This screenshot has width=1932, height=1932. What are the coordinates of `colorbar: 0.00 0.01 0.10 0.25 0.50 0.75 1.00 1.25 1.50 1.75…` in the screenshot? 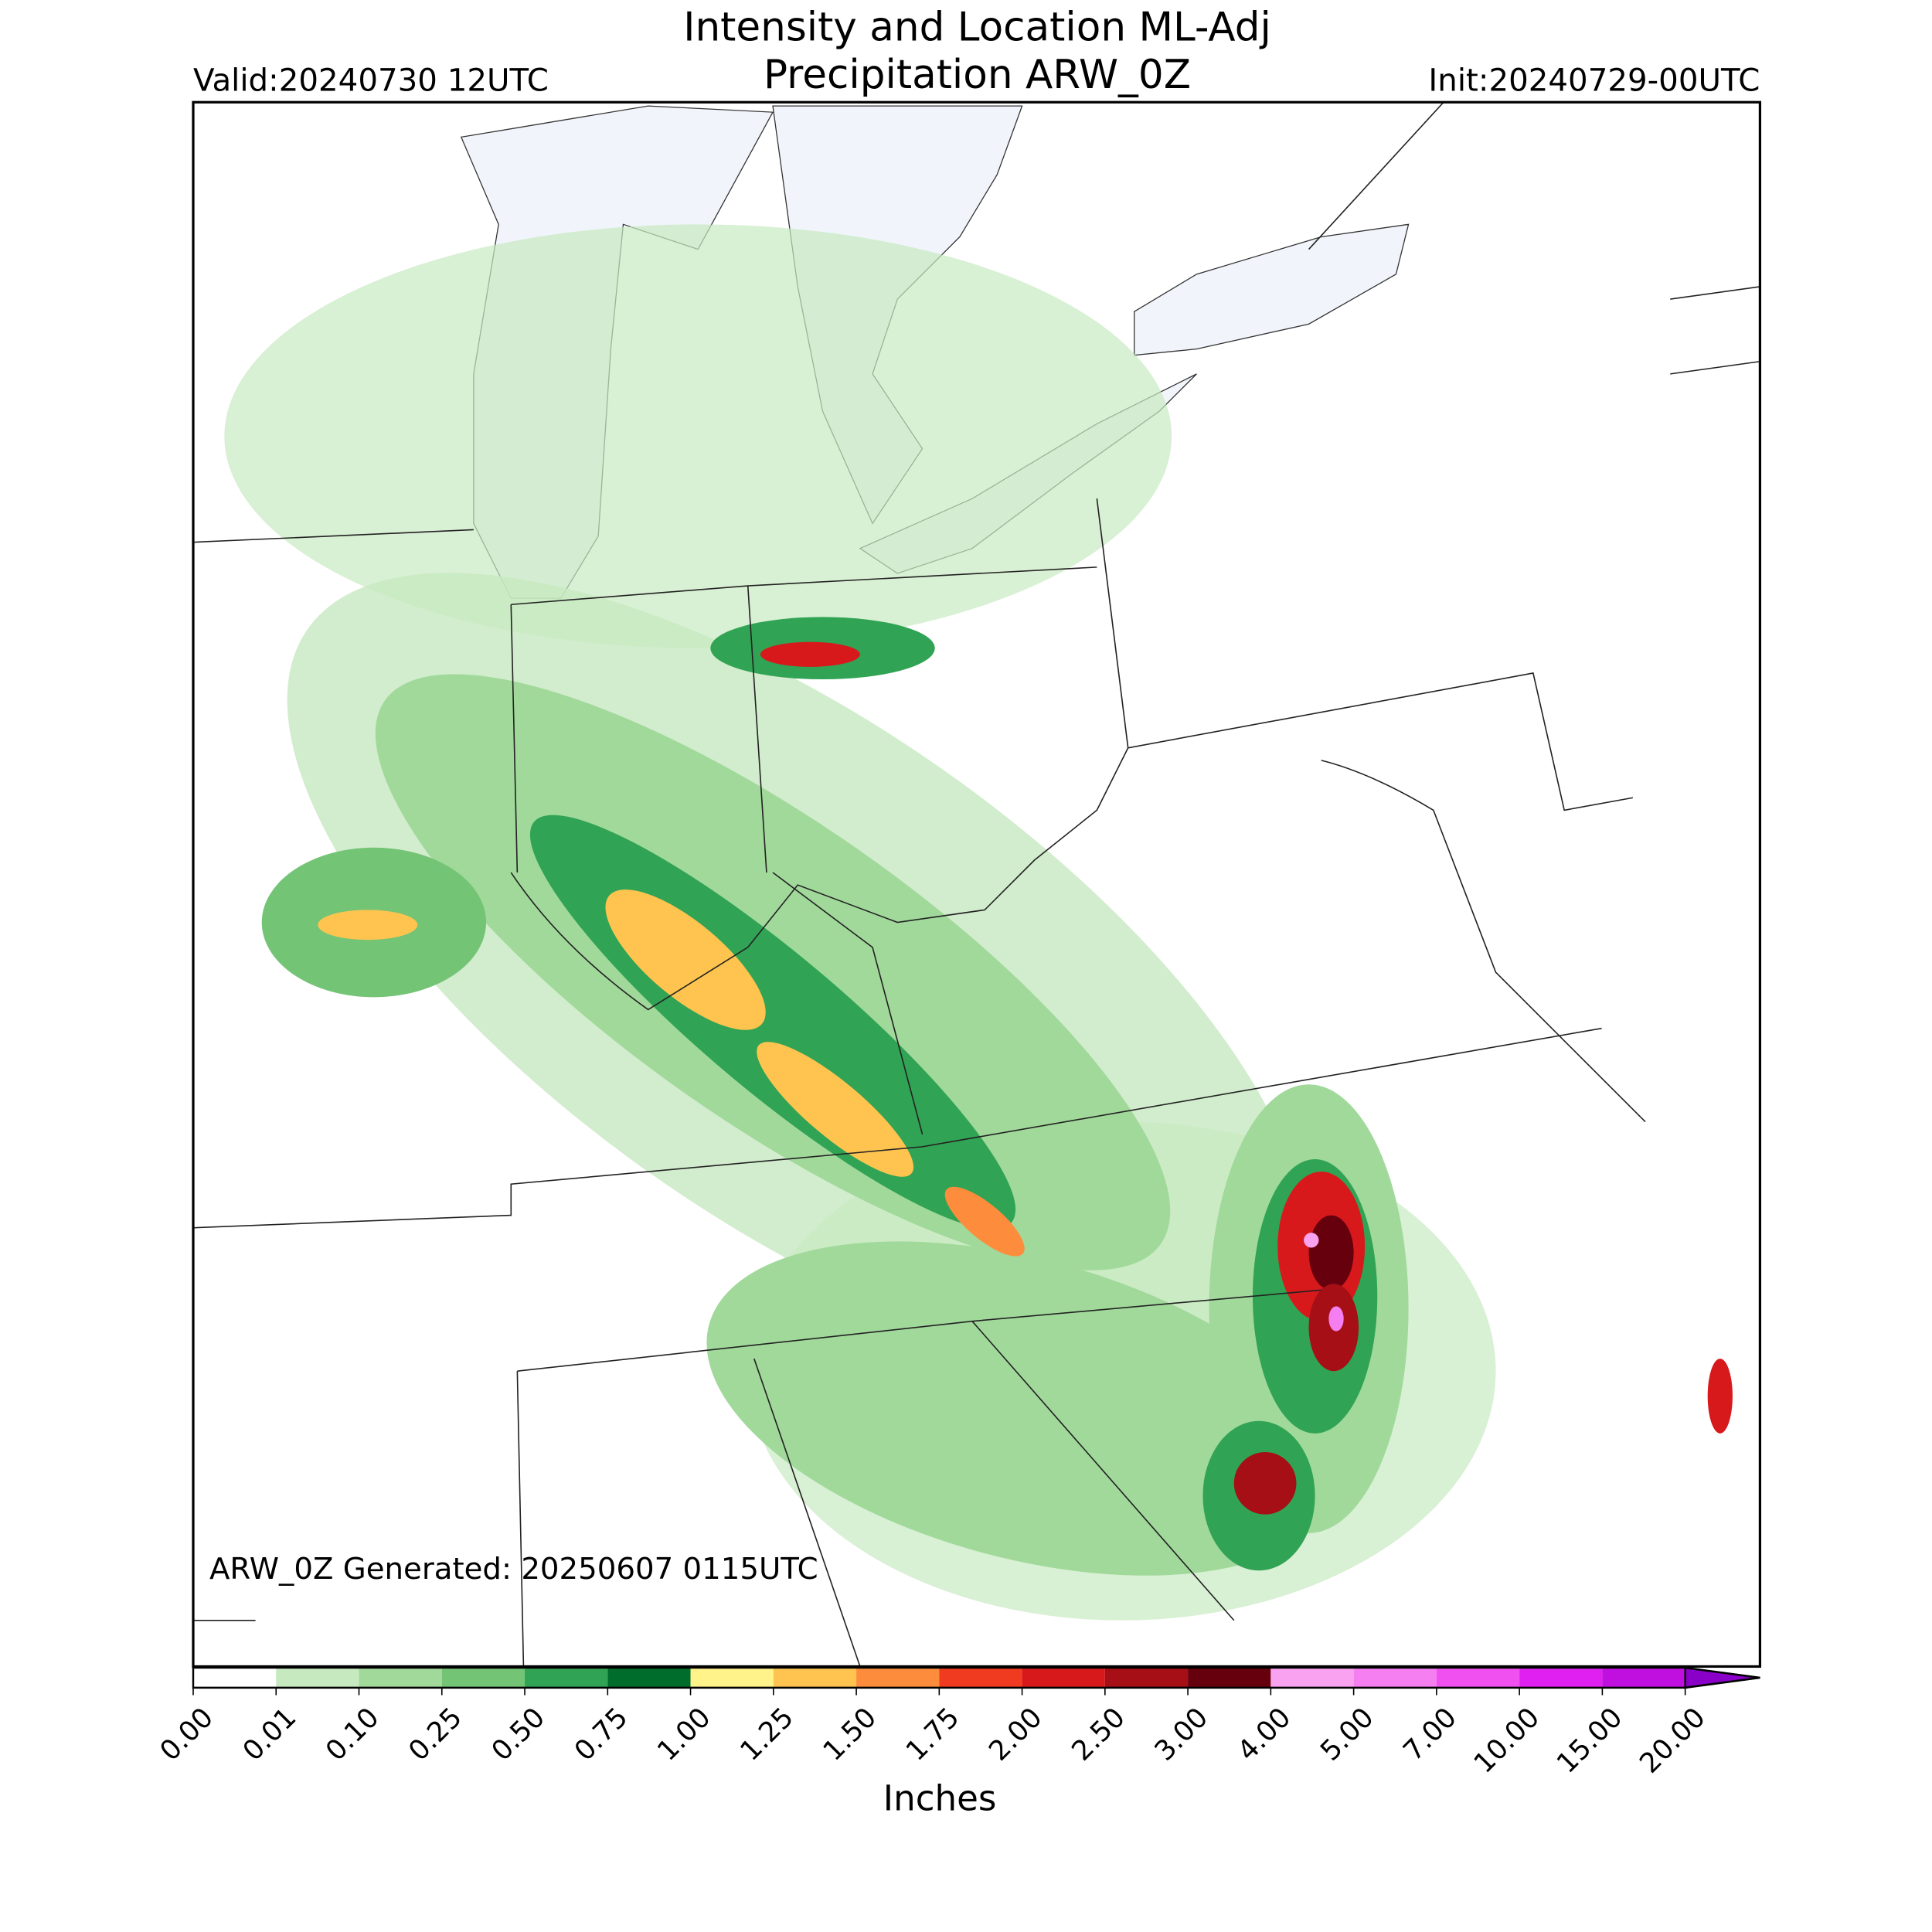 It's located at (957, 1723).